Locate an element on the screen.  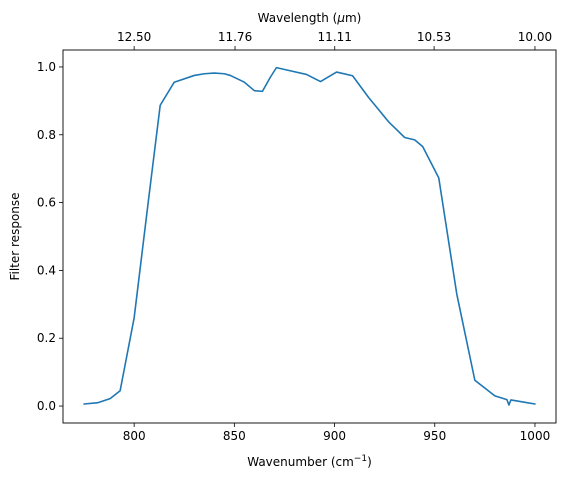
top-tick-label: 11.11 is located at coordinates (335, 37).